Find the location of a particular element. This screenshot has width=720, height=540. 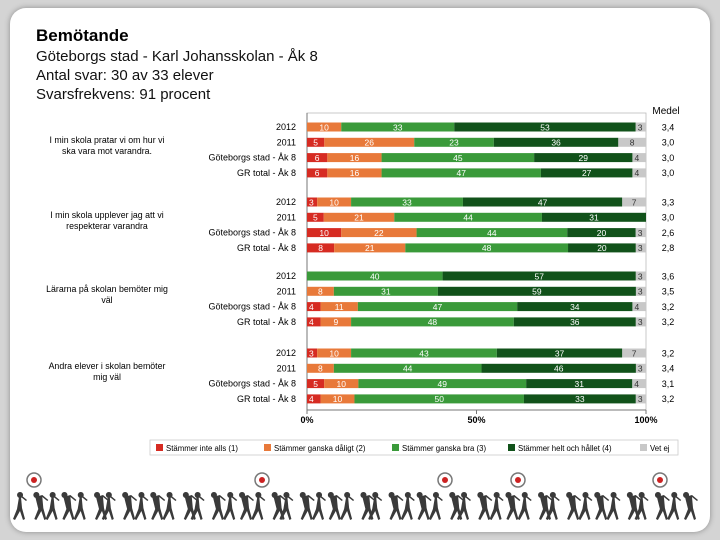

question-label-line: I min skola upplever jag att vi is located at coordinates (106, 215).